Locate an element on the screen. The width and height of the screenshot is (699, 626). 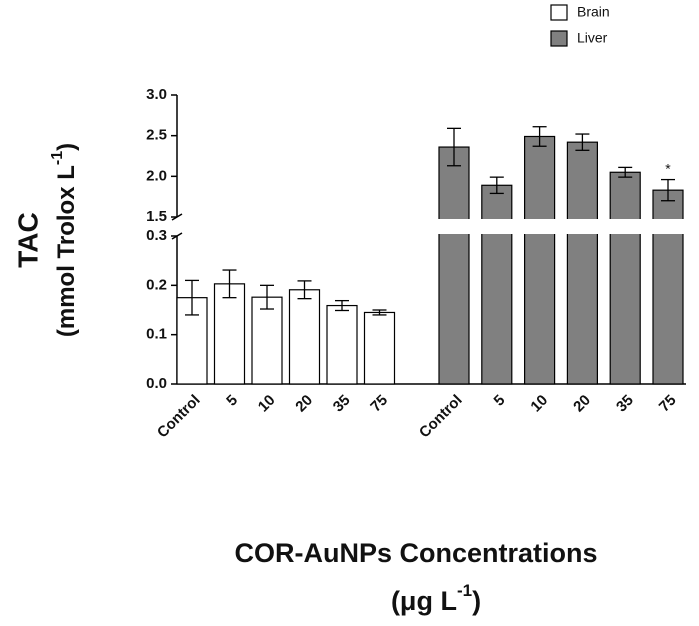
y-tick-label: 2.5 is located at coordinates (156, 135).